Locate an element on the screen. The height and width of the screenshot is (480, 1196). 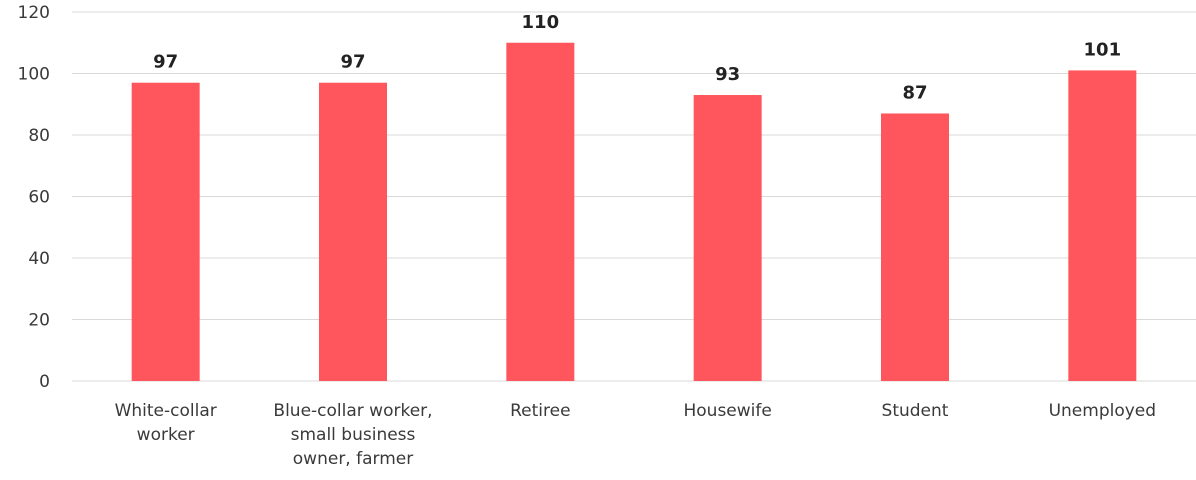
category-label: White-collar worker is located at coordinates (166, 423).